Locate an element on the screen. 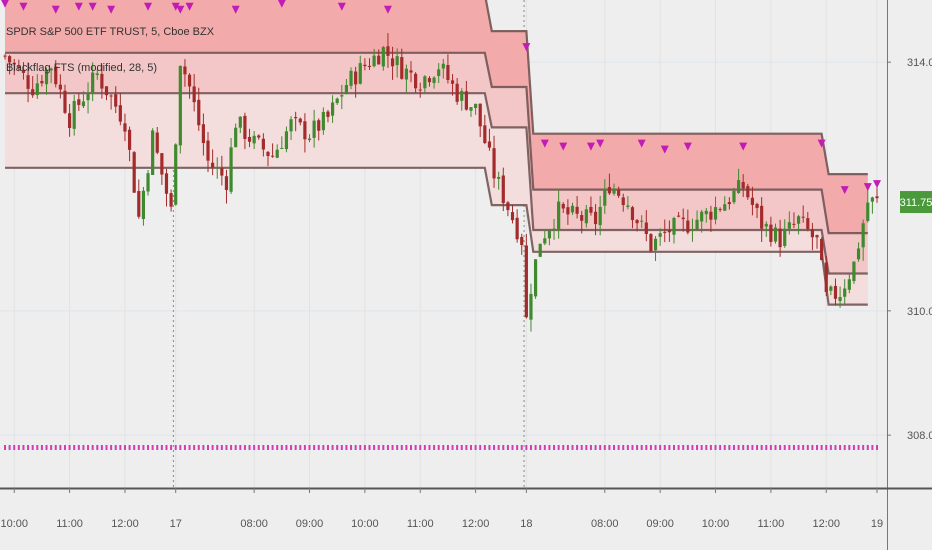 Image resolution: width=932 pixels, height=550 pixels. chart-title: SPDR S&P 500 ETF TRUST, 5, Cboe BZX is located at coordinates (110, 32).